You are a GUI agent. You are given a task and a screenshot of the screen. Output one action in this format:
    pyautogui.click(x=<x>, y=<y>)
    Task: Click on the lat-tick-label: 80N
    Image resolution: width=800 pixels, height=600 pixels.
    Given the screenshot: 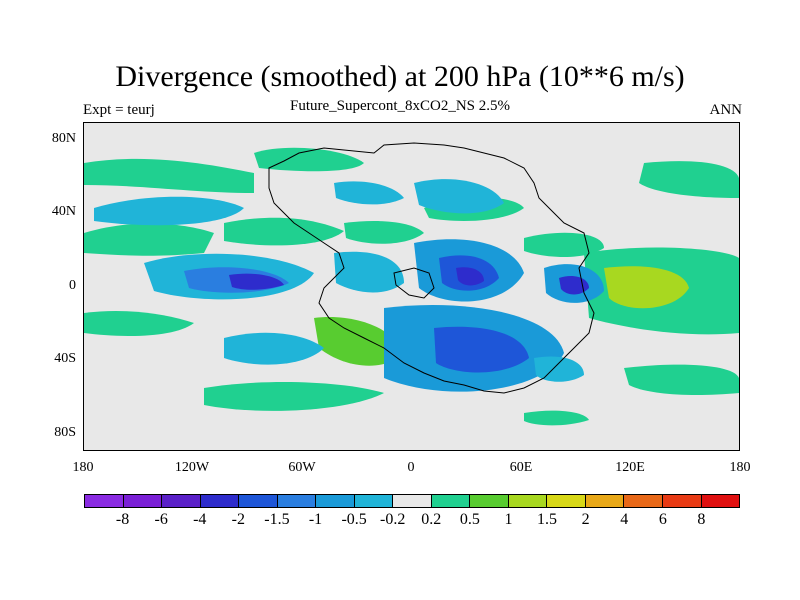 What is the action you would take?
    pyautogui.click(x=63, y=138)
    